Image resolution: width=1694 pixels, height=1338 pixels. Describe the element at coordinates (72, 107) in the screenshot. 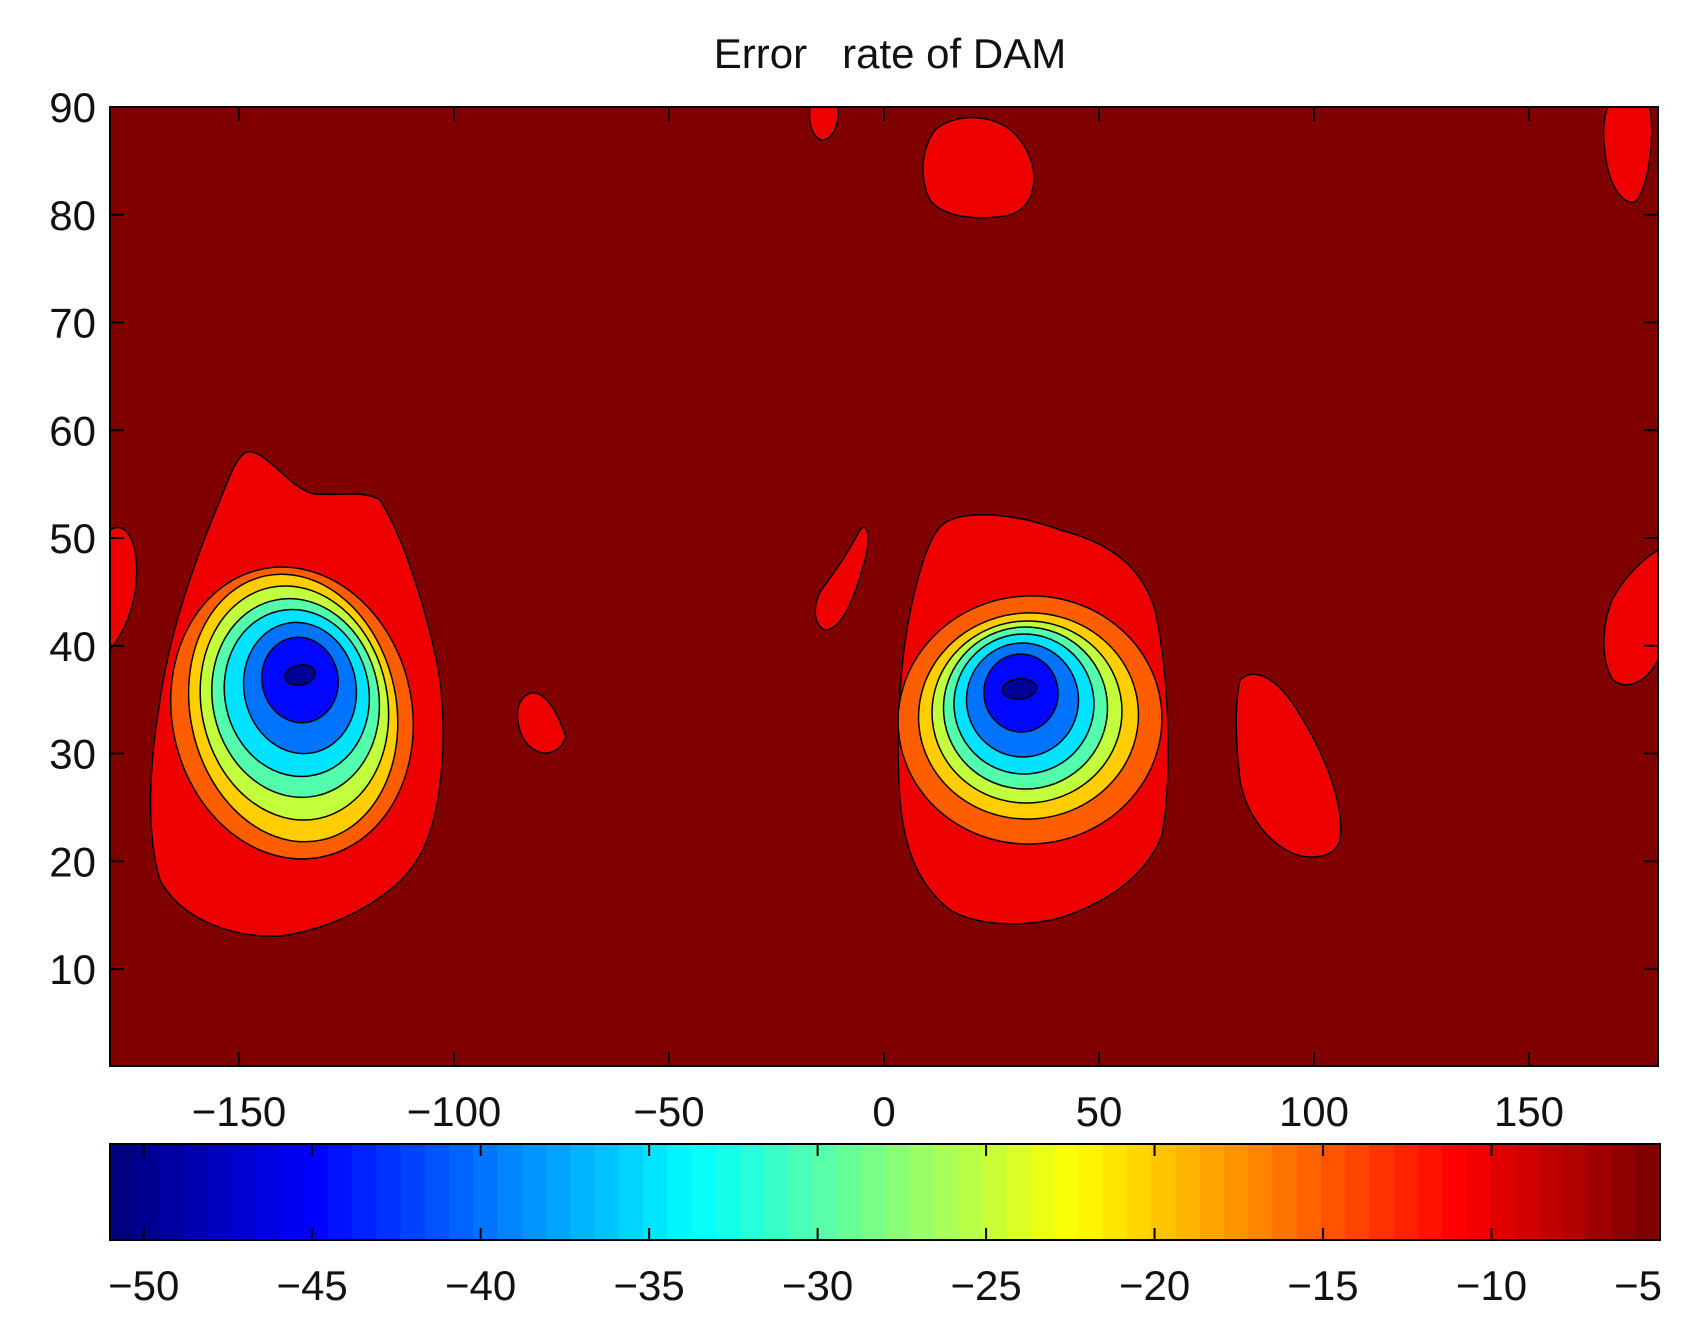

I see `y-tick-label: 90` at that location.